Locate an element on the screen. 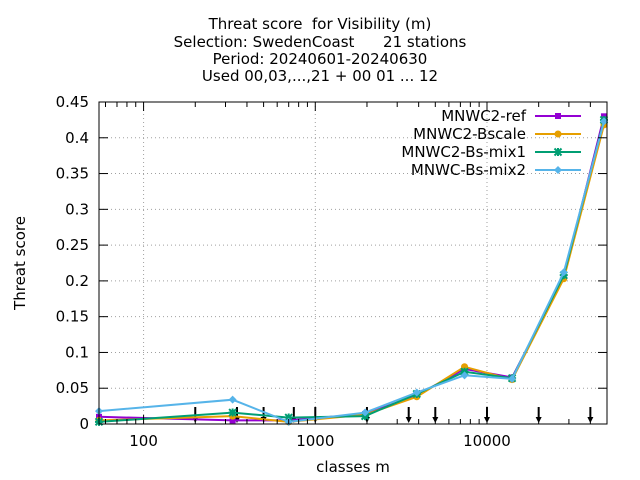 The width and height of the screenshot is (640, 480). title-line-2: Selection: SwedenCoast 21 stations is located at coordinates (320, 42).